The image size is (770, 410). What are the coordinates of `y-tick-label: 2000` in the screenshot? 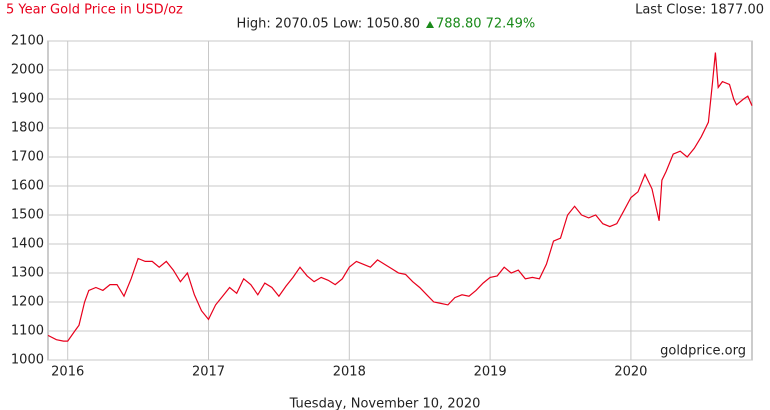 It's located at (27, 70).